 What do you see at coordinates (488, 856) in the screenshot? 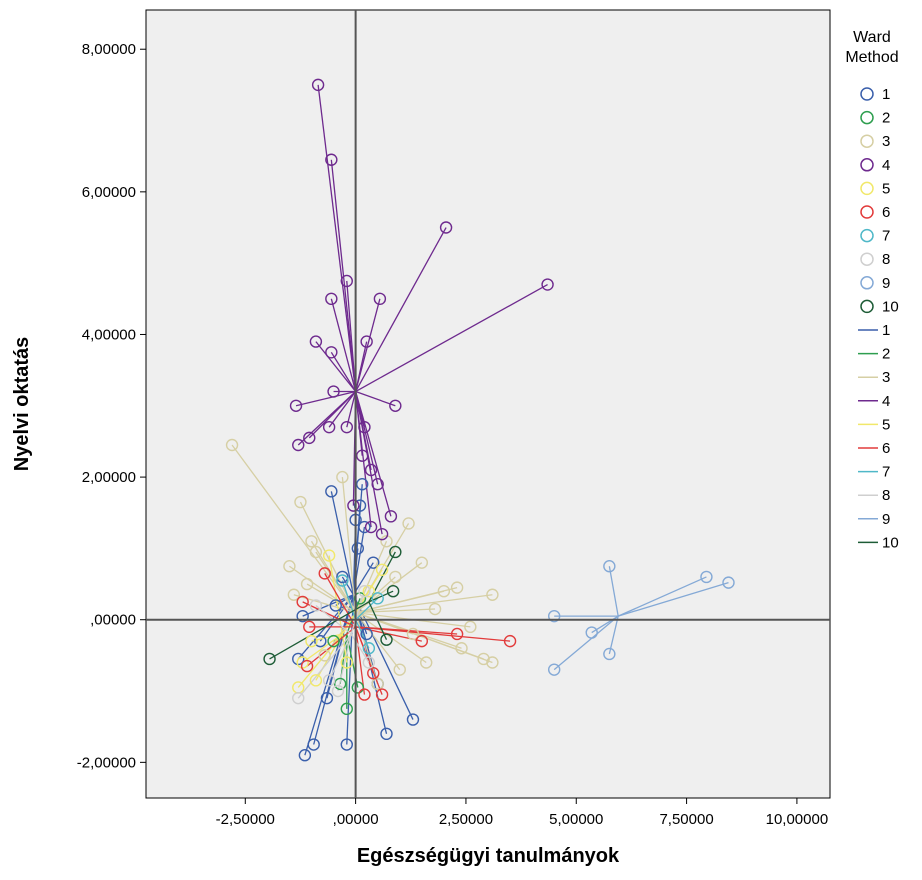
I see `x-axis-title: Egészségügyi tanulmányok` at bounding box center [488, 856].